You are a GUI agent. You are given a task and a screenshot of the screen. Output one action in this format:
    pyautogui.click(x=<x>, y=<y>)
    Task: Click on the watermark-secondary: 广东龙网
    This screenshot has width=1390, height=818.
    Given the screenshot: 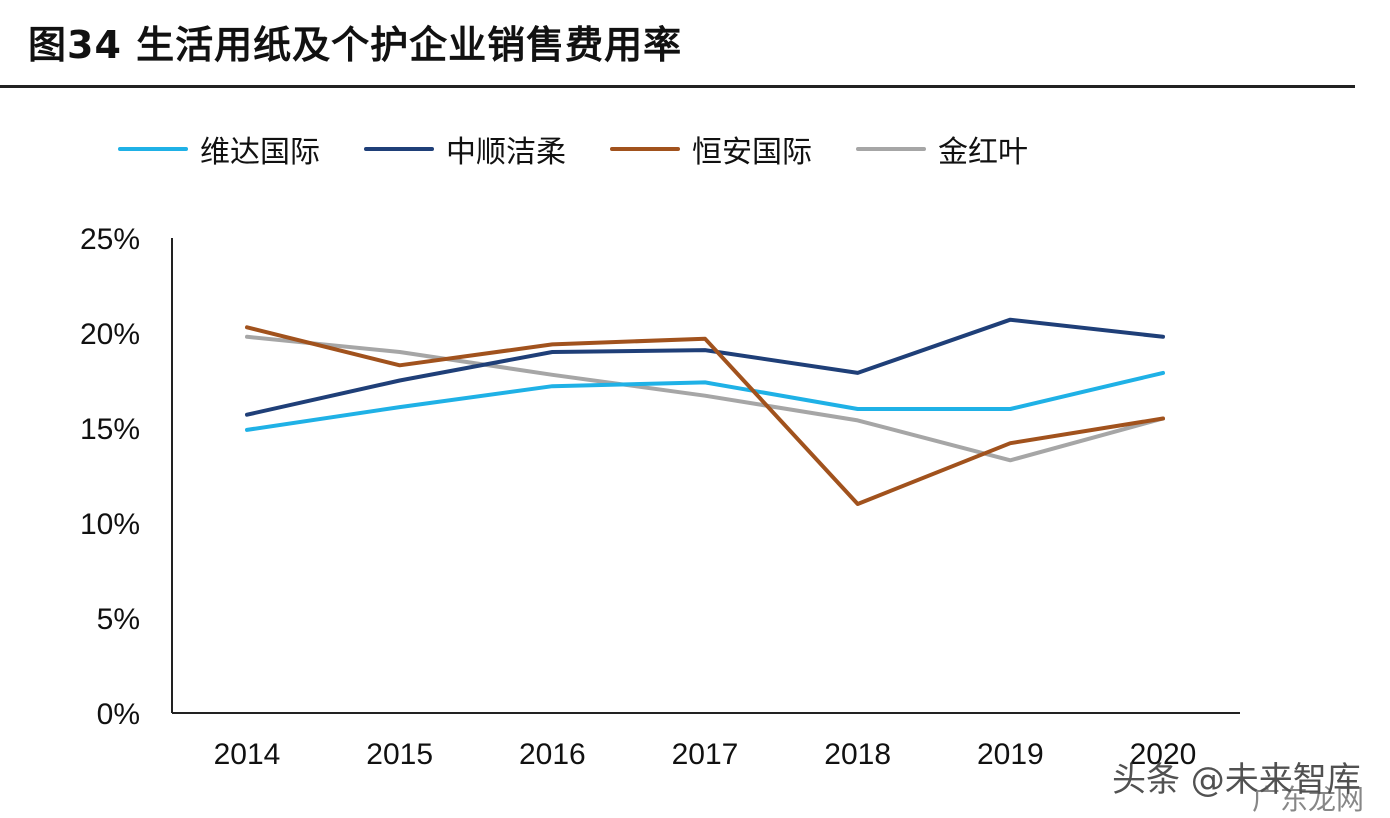 What is the action you would take?
    pyautogui.click(x=1308, y=798)
    